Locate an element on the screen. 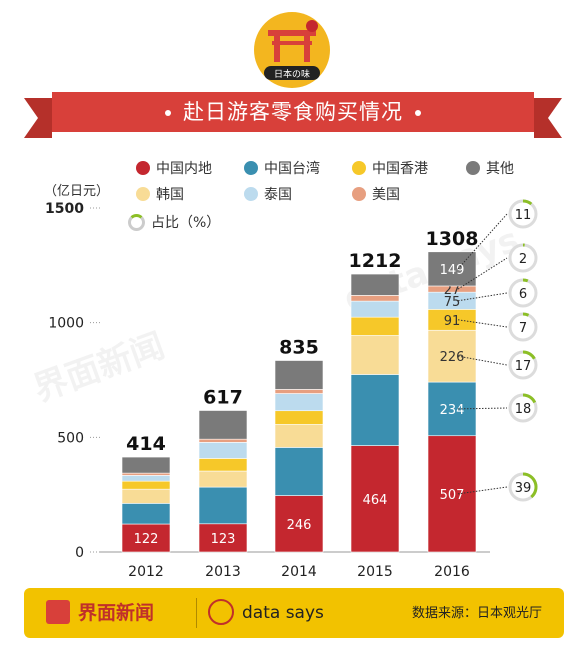  footer-brand: 界面新闻 is located at coordinates (116, 613).